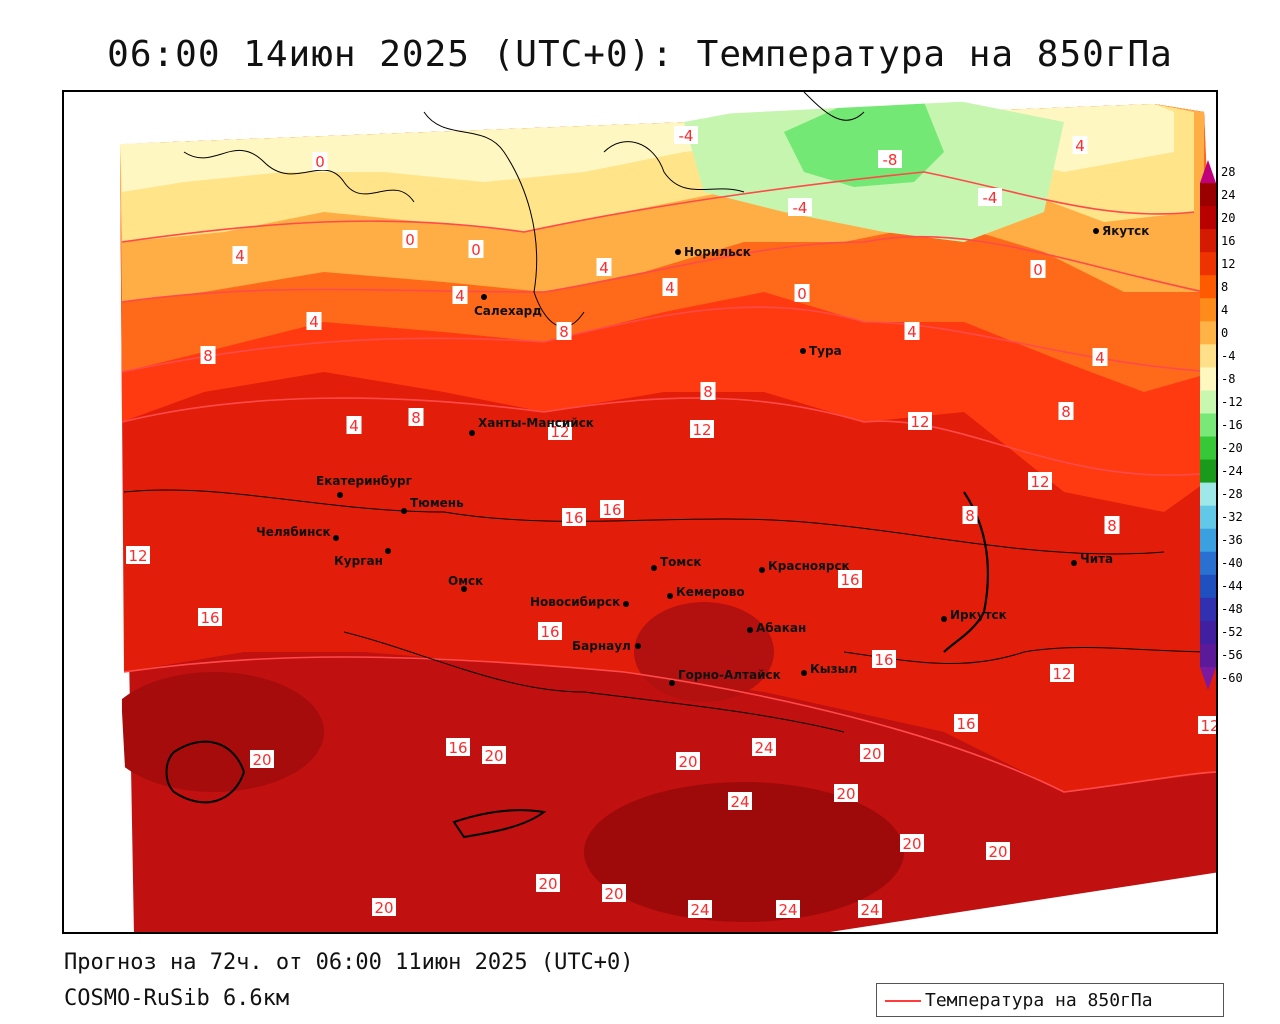 This screenshot has width=1280, height=1024. What do you see at coordinates (575, 602) in the screenshot?
I see `city-label: Новосибирск` at bounding box center [575, 602].